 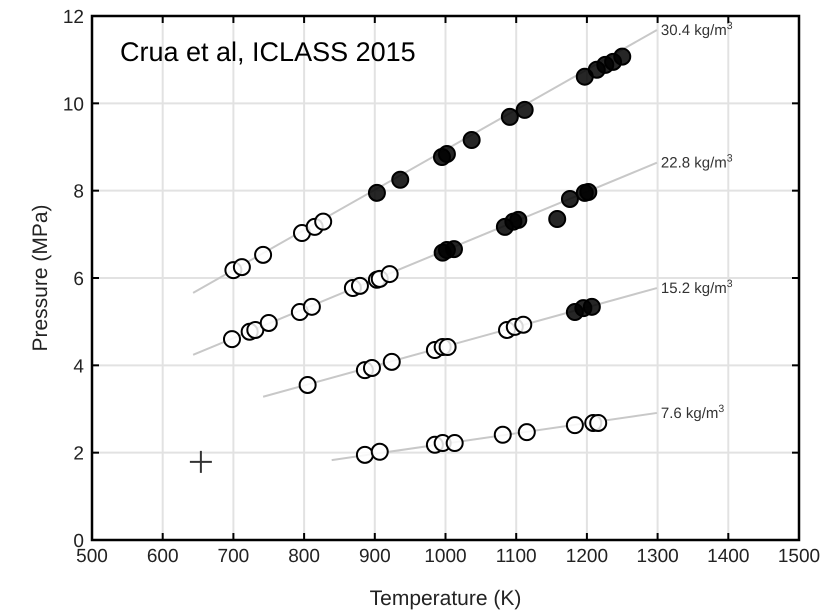 What do you see at coordinates (696, 288) in the screenshot?
I see `series-label: 15.2 kg/m$^{3}$` at bounding box center [696, 288].